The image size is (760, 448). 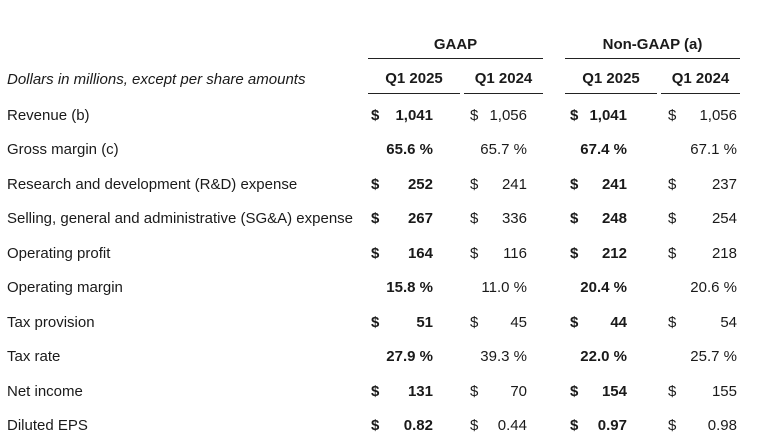 What do you see at coordinates (508, 115) in the screenshot?
I see `cell-value: 1,056` at bounding box center [508, 115].